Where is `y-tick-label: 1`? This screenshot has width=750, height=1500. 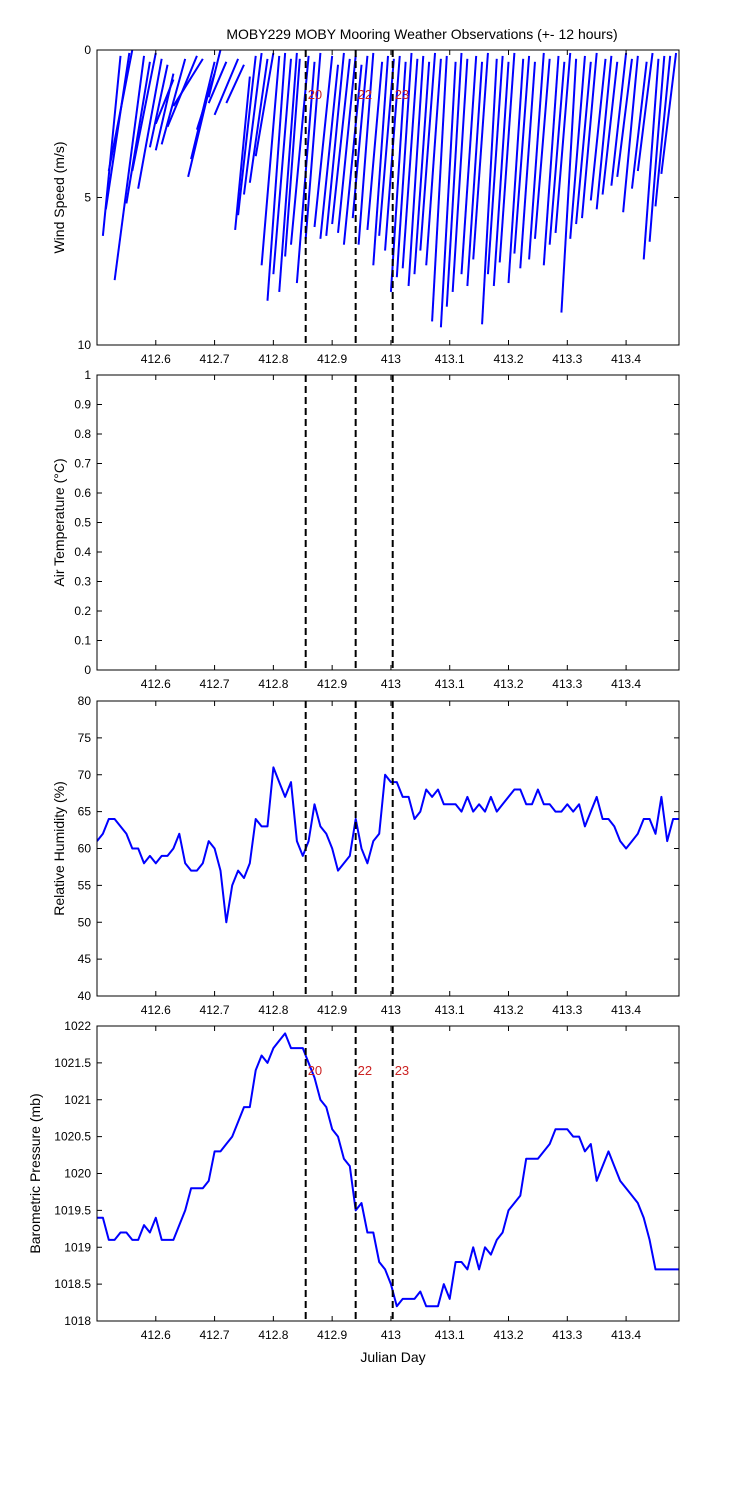
y-tick-label: 1 is located at coordinates (87, 375).